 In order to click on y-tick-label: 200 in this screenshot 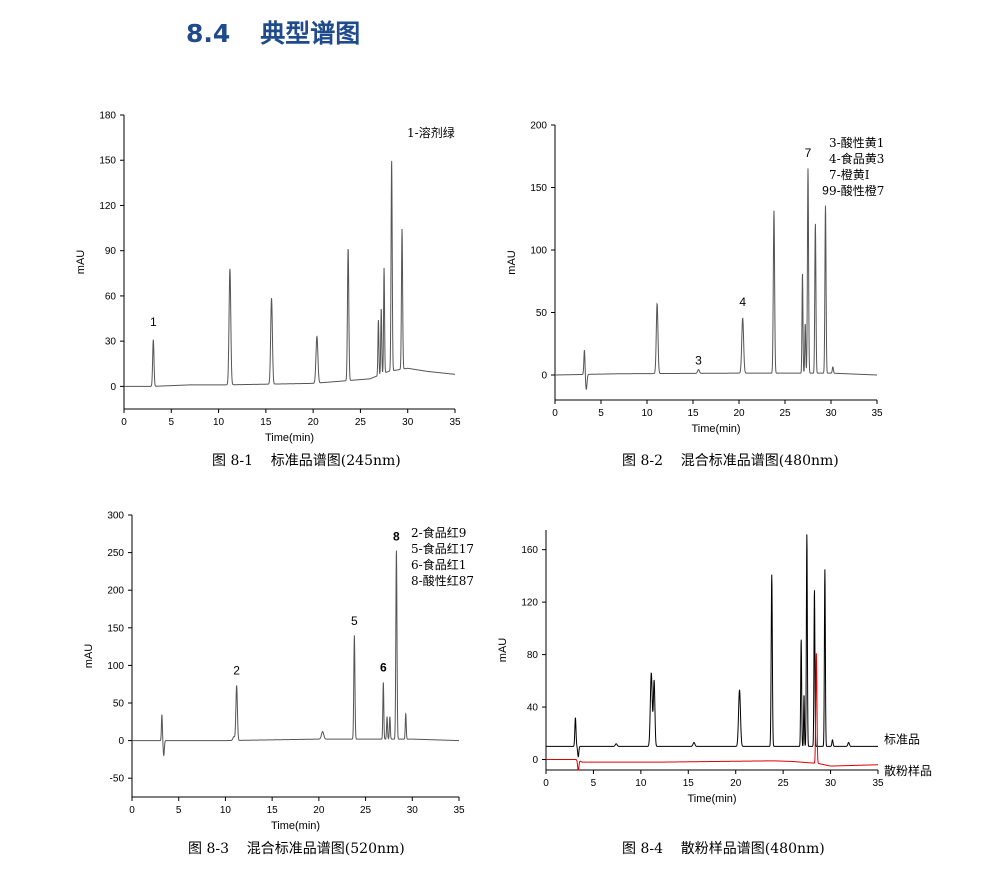, I will do `click(115, 591)`.